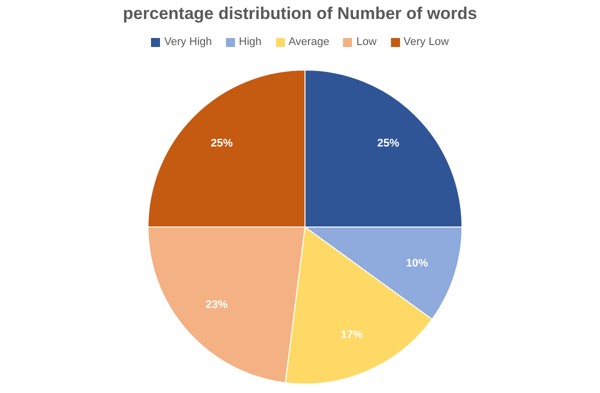 The height and width of the screenshot is (393, 600). I want to click on legend-label: Very Low, so click(425, 42).